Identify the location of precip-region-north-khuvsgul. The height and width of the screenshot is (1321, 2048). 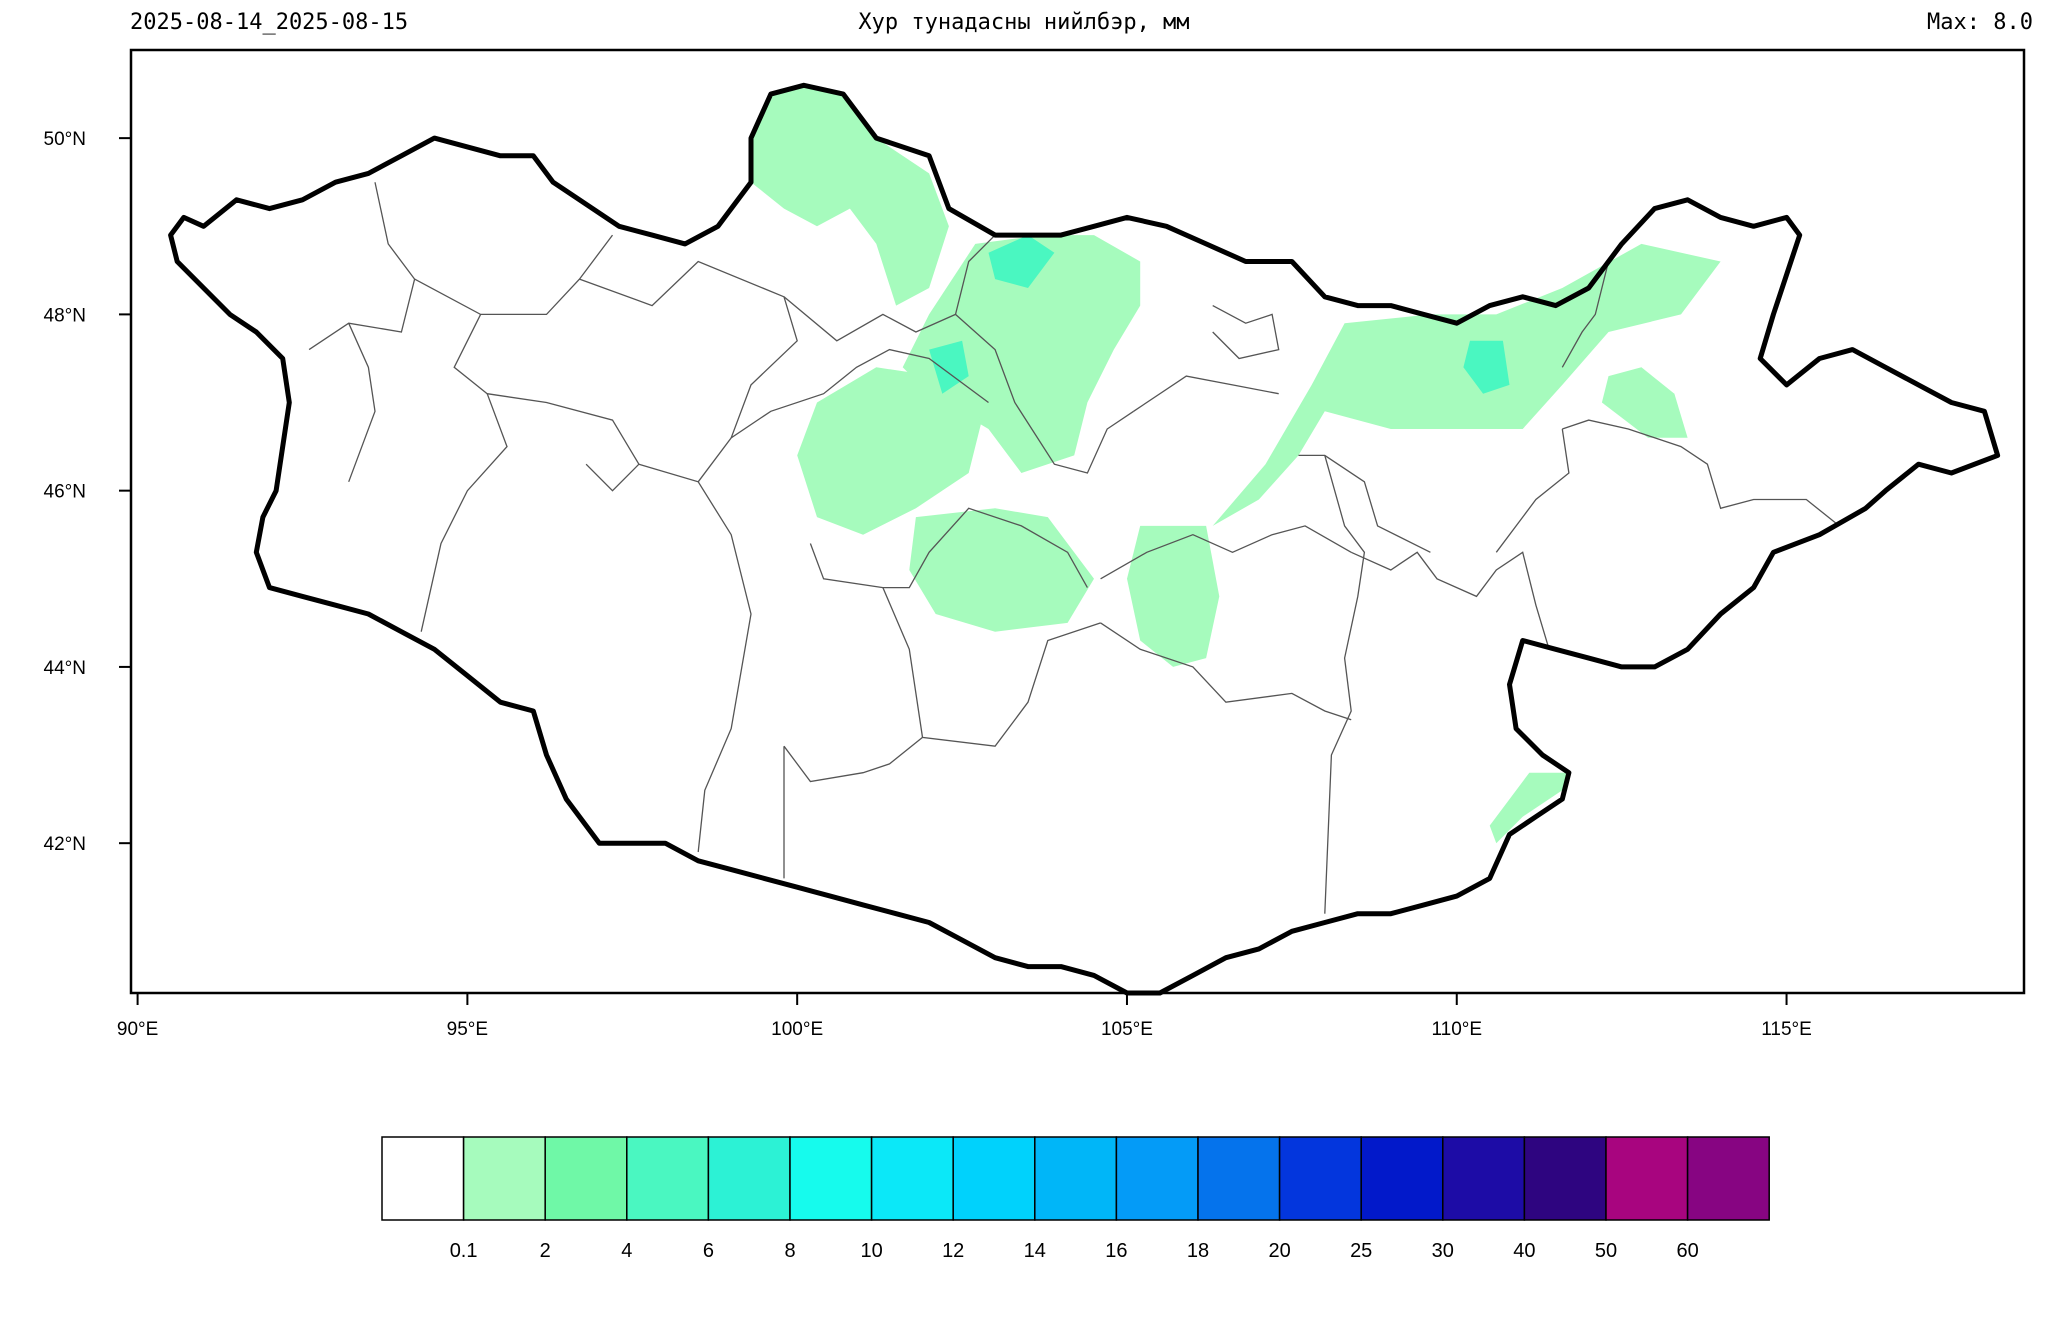
(850, 195).